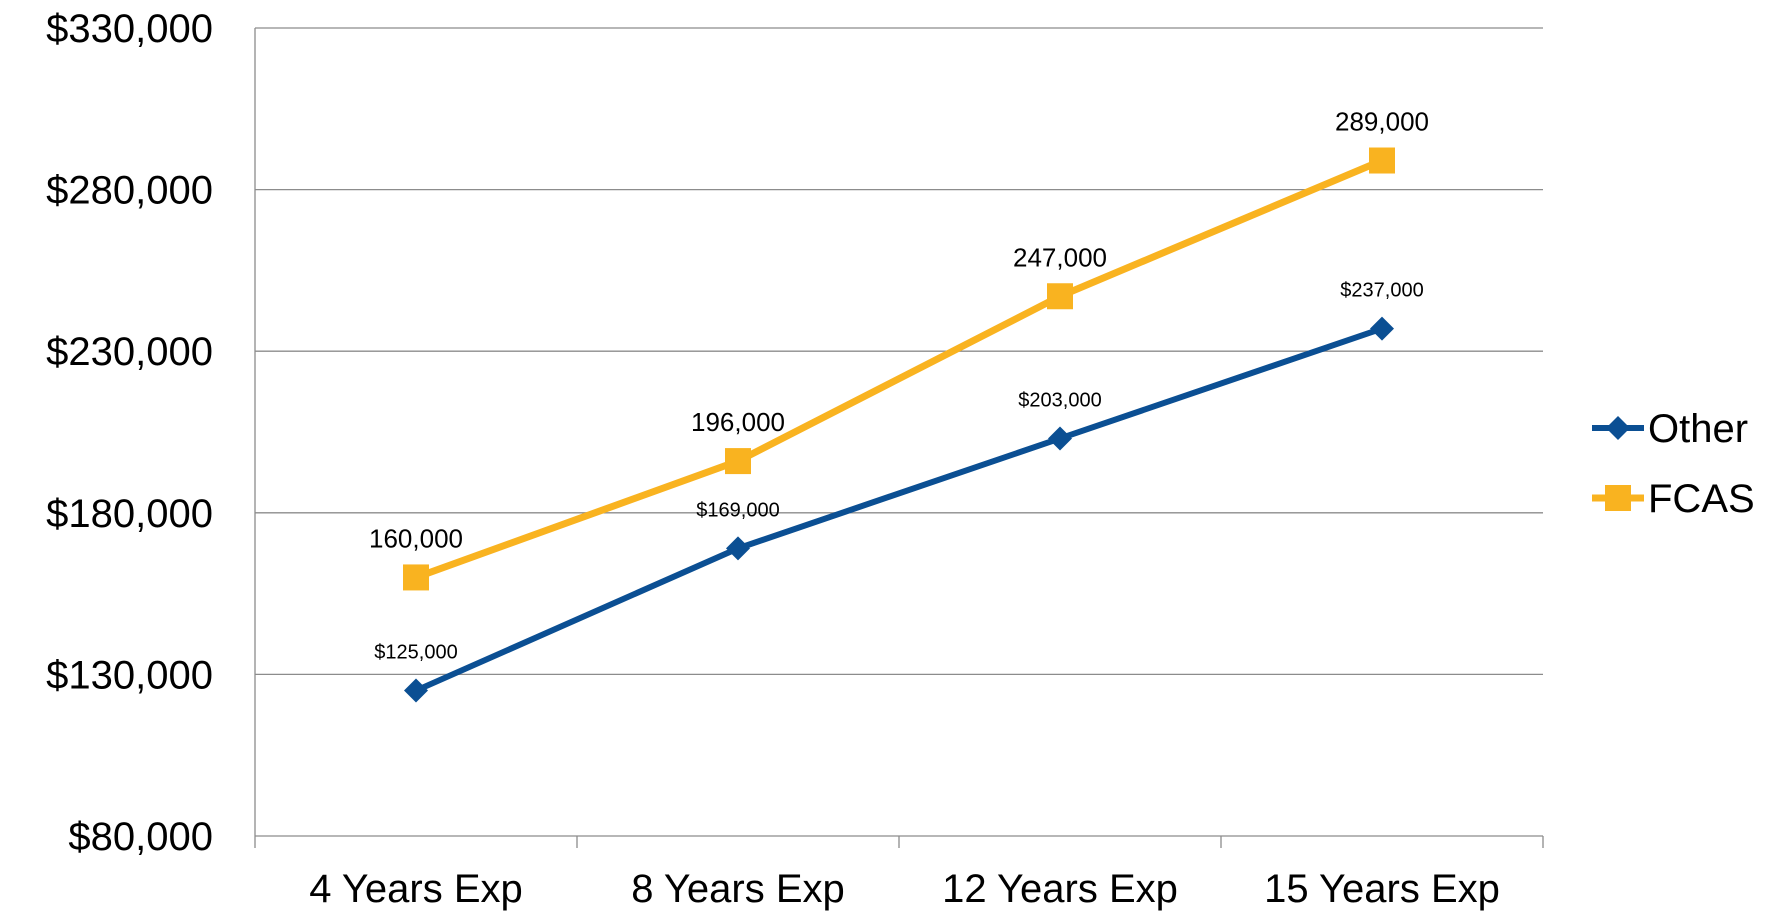 The width and height of the screenshot is (1782, 916). What do you see at coordinates (1382, 889) in the screenshot?
I see `x-tick-label: 15 Years Exp` at bounding box center [1382, 889].